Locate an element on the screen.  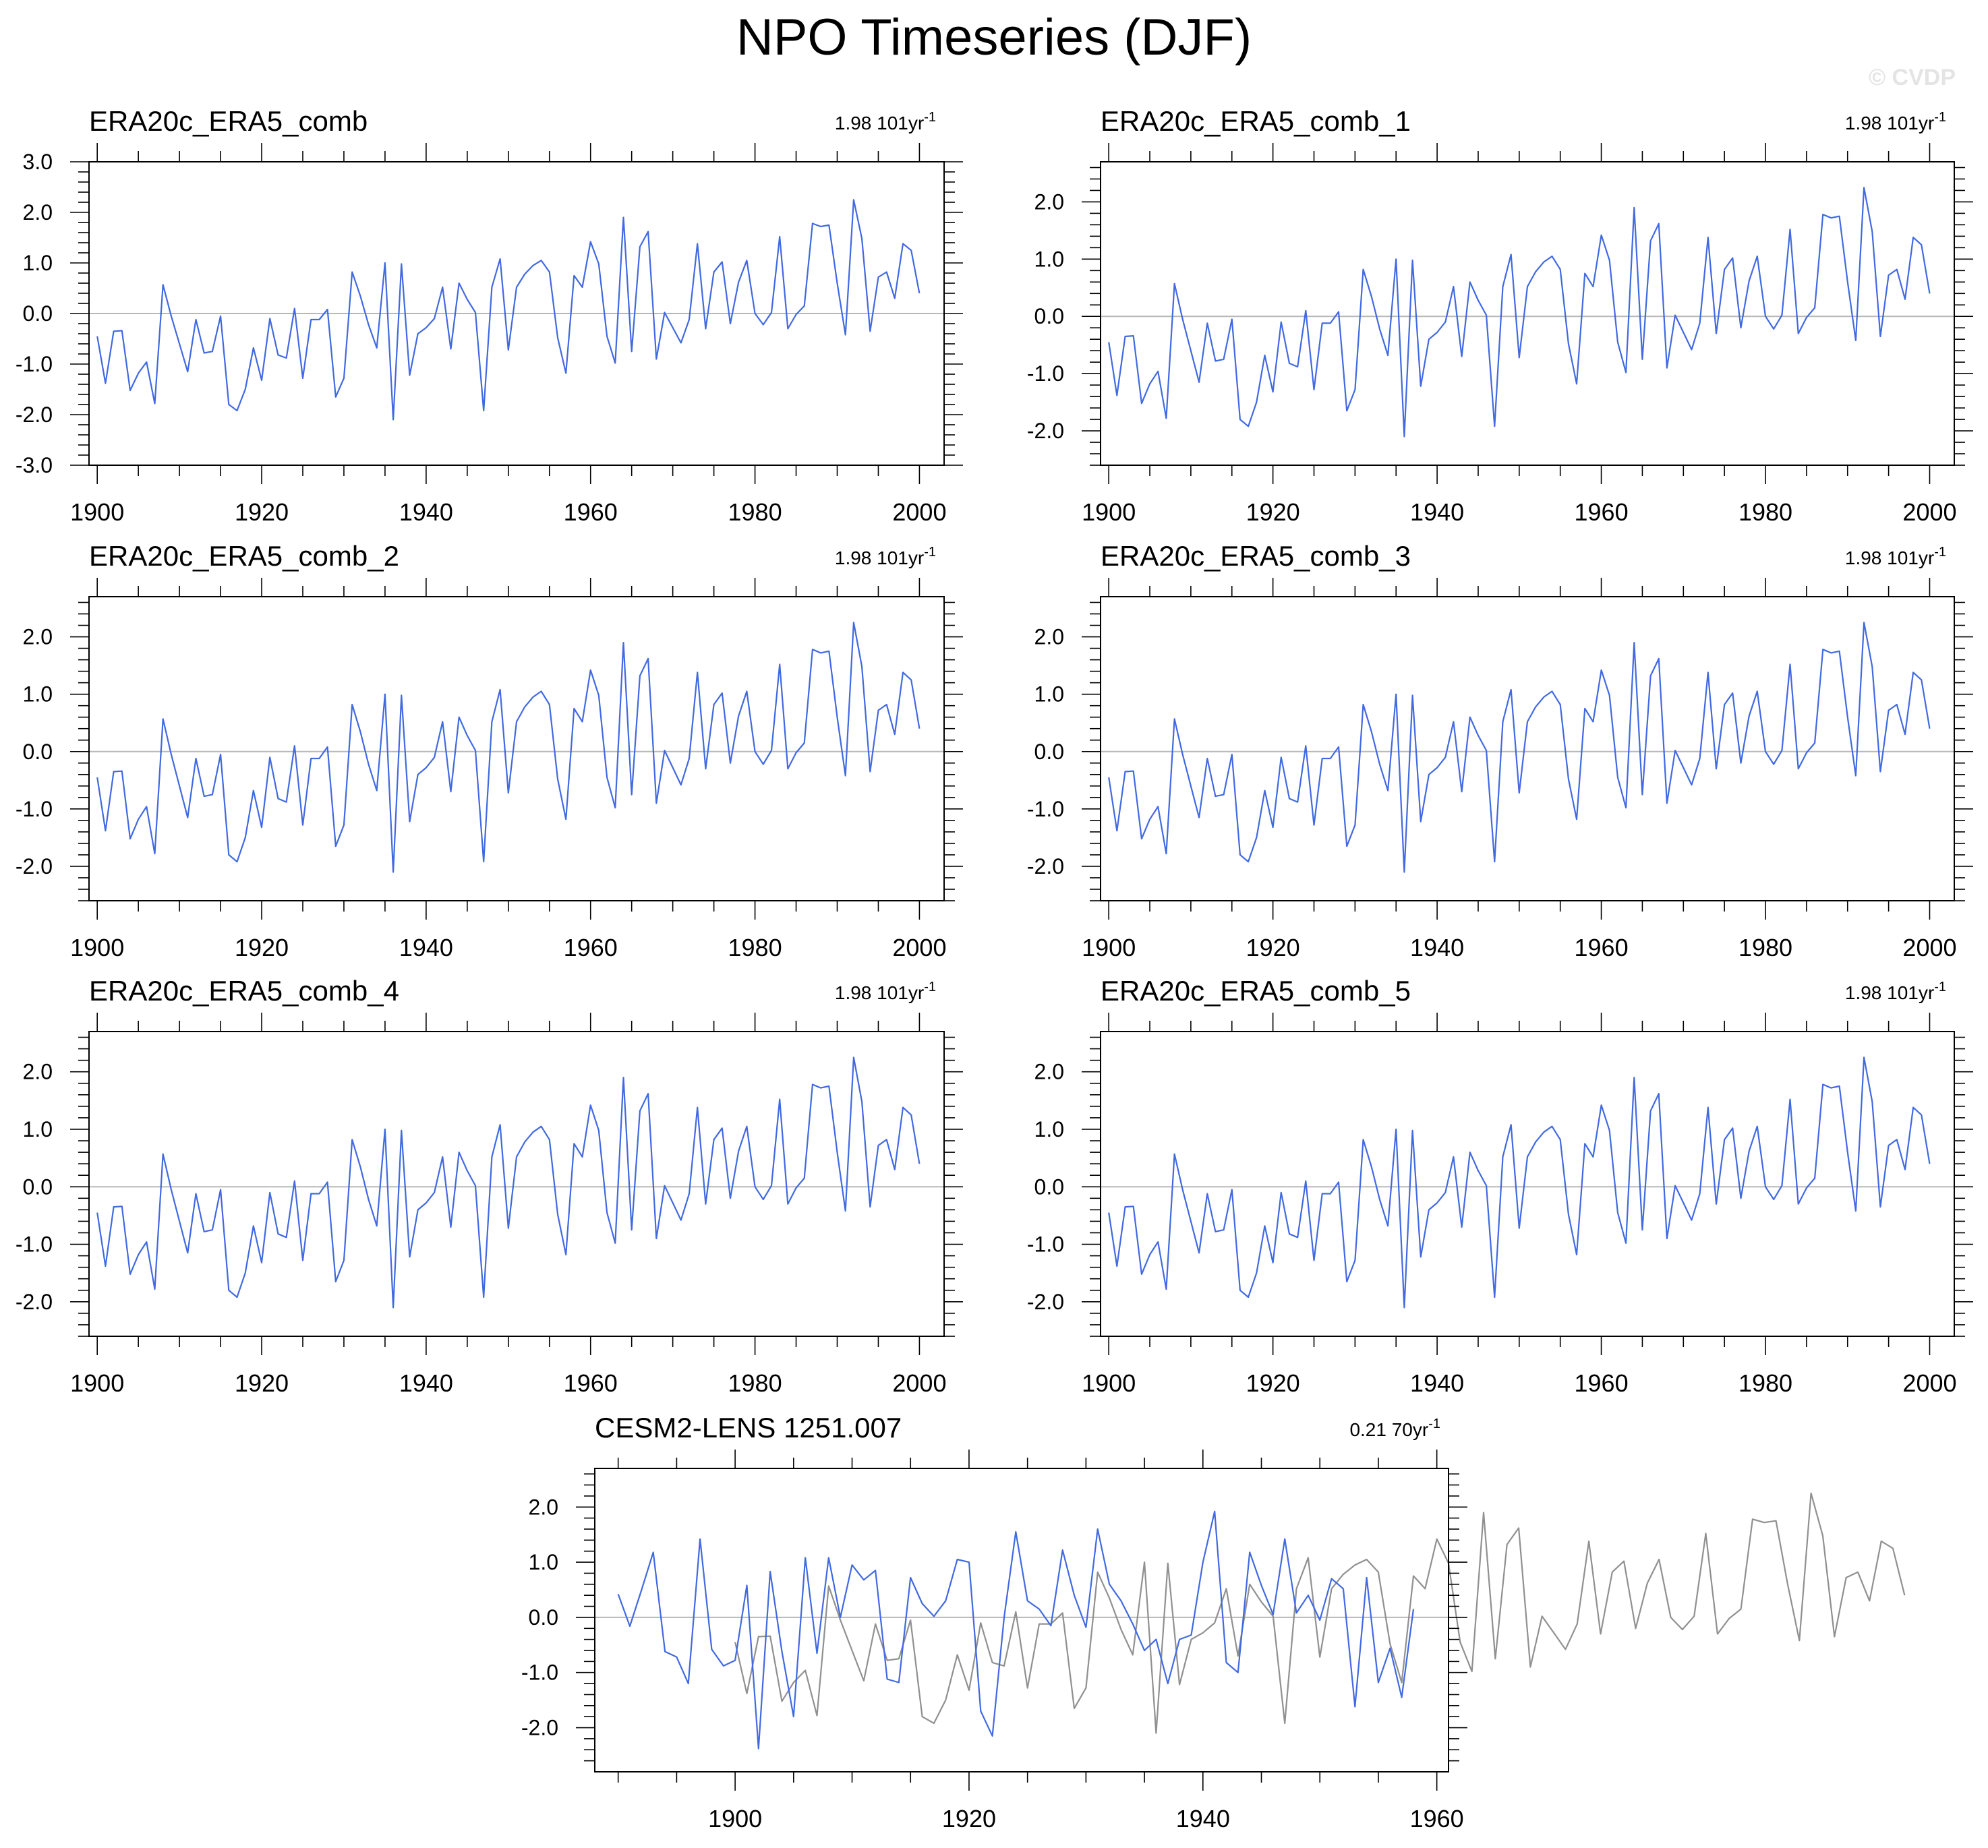
panel-title: ERA20c_ERA5_comb_5 is located at coordinates (1256, 991).